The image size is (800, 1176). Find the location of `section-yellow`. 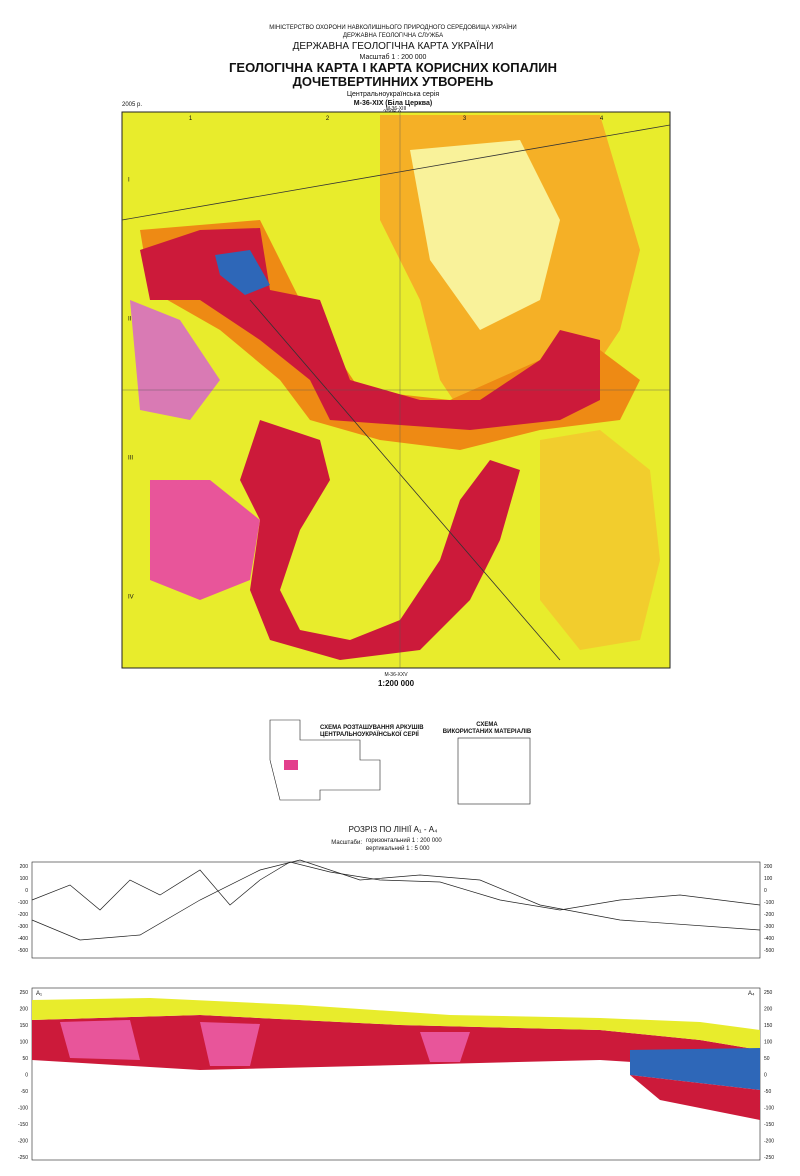

section-yellow is located at coordinates (396, 1024).